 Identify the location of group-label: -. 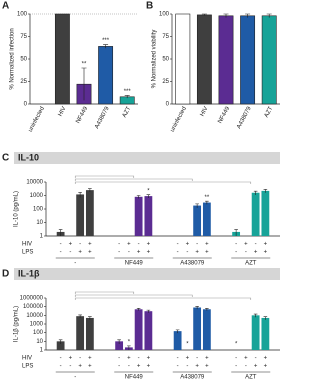
(75, 264).